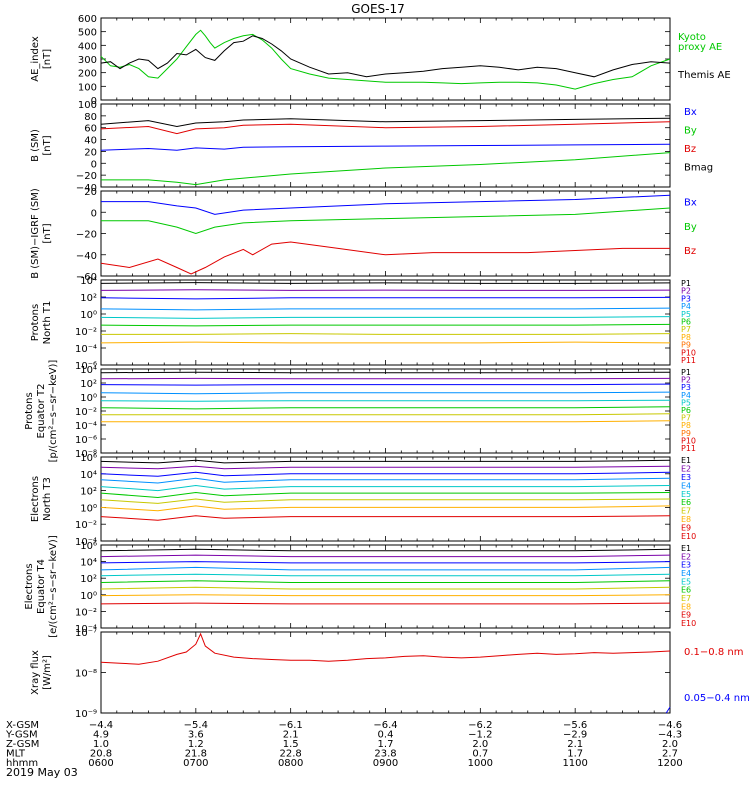 The height and width of the screenshot is (800, 750). Describe the element at coordinates (385, 754) in the screenshot. I see `footer-value: 23.8` at that location.